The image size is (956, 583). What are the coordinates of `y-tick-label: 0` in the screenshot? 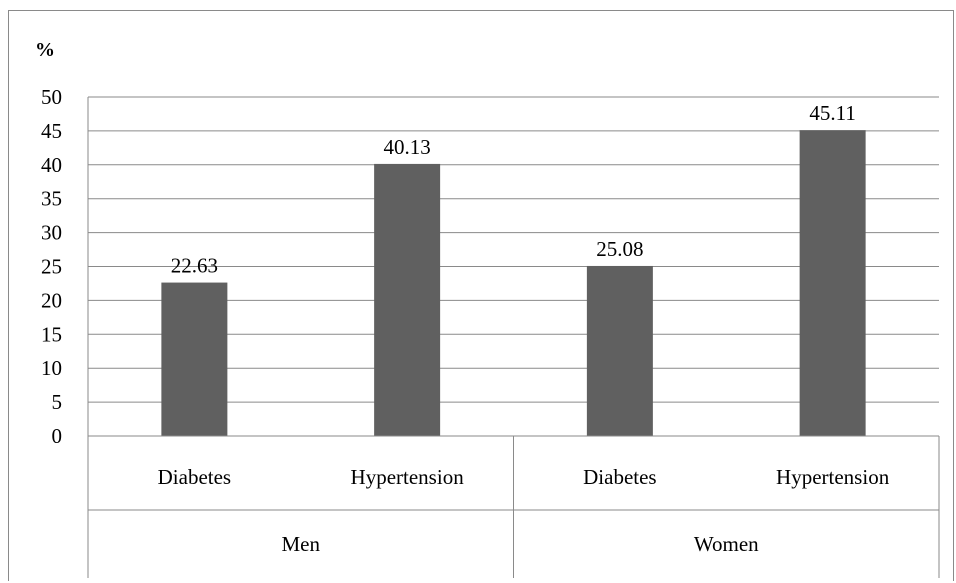 It's located at (57, 436).